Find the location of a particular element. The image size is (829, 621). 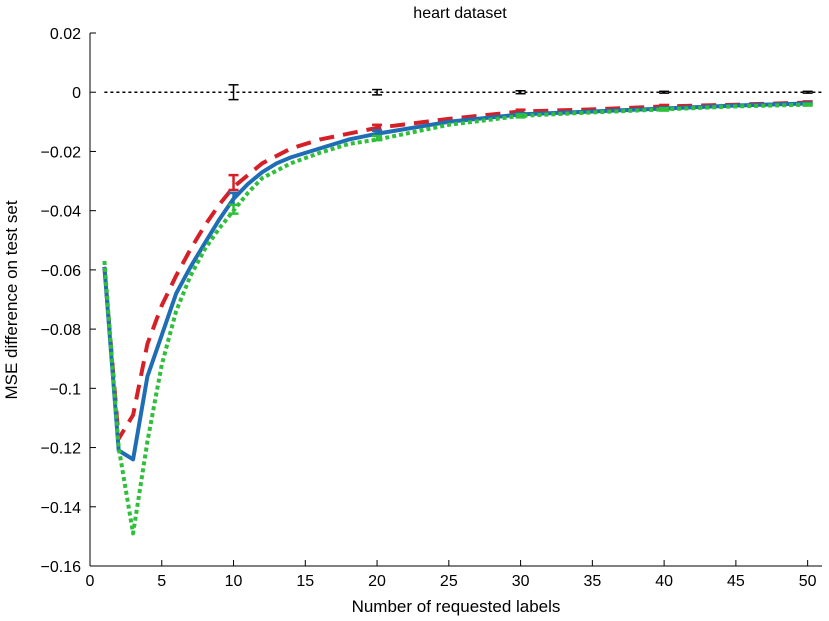

x-axis-label: Number of requested labels is located at coordinates (456, 606).